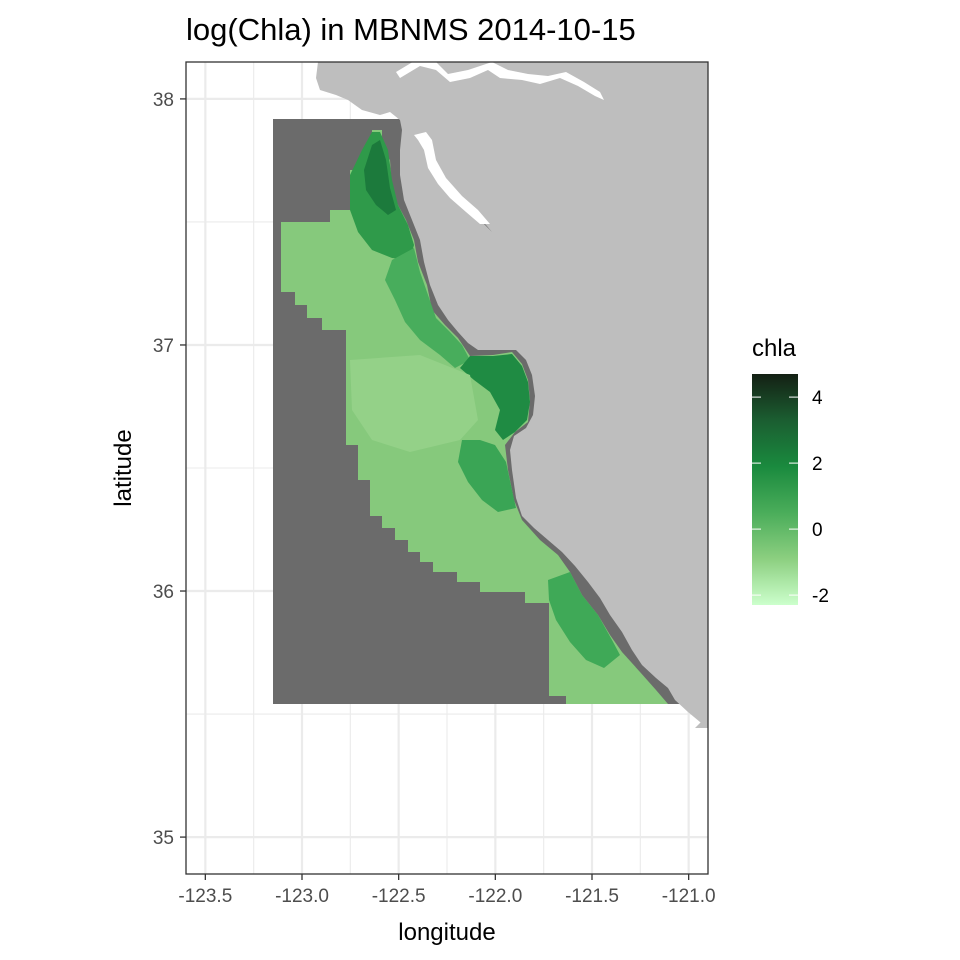  What do you see at coordinates (411, 29) in the screenshot?
I see `chart-title: log(Chla) in MBNMS 2014-10-15` at bounding box center [411, 29].